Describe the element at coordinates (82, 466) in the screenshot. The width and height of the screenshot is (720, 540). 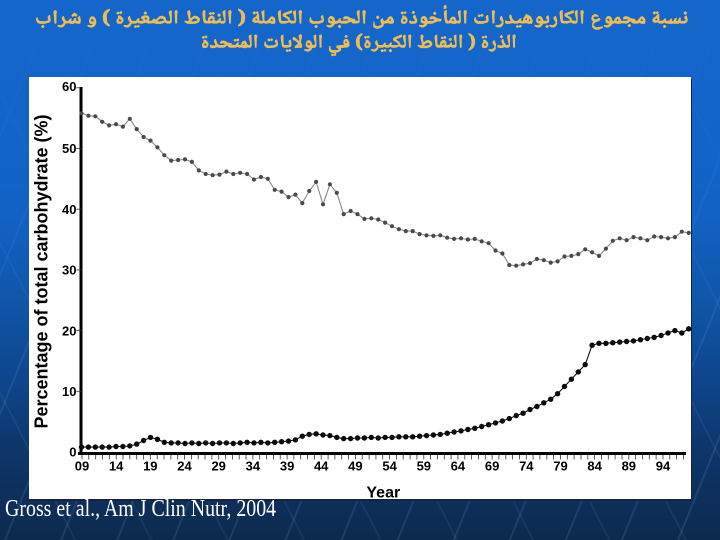
I see `svg-text: 09` at that location.